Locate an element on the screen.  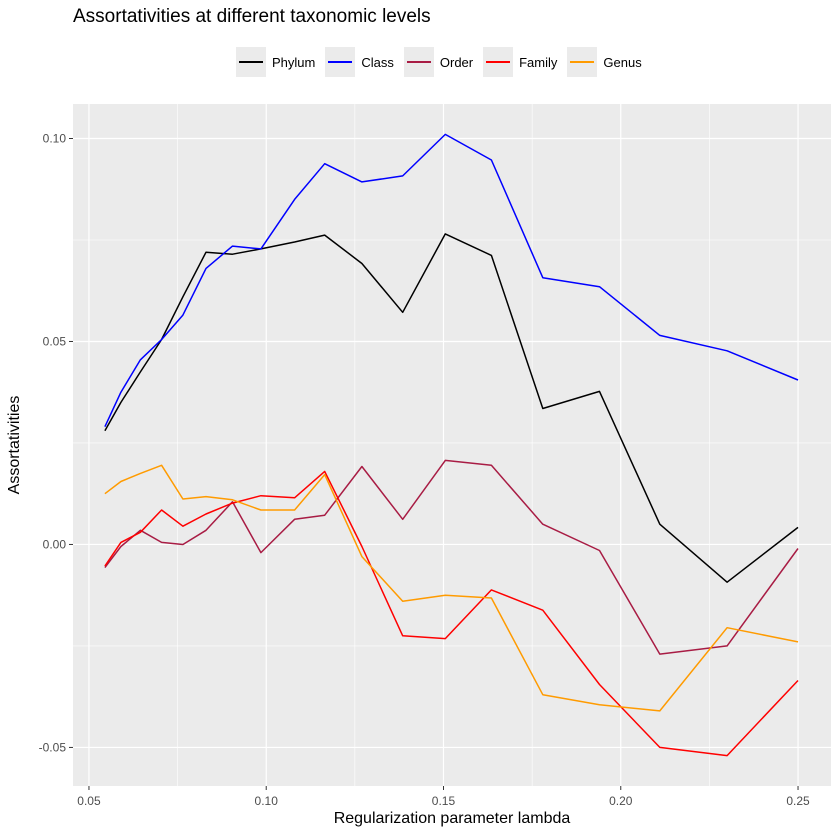
x-tick-label: 0.10 is located at coordinates (267, 801).